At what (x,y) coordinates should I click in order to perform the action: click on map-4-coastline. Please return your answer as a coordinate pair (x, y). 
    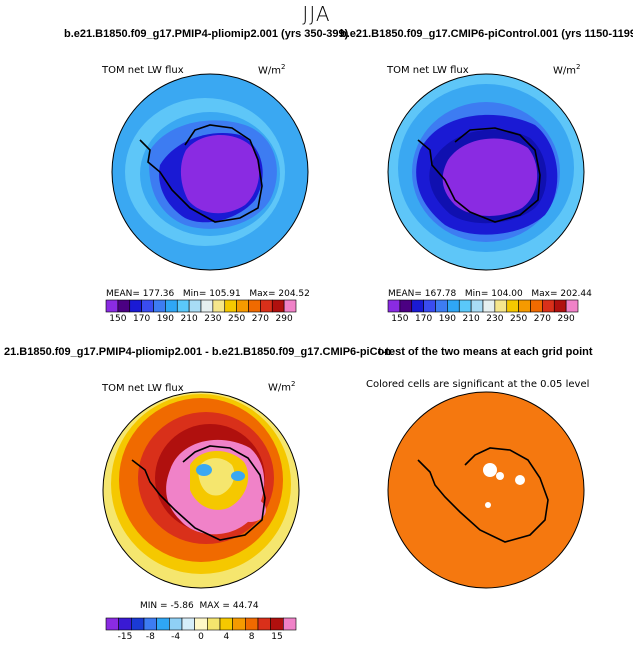
    Looking at the image, I should click on (483, 495).